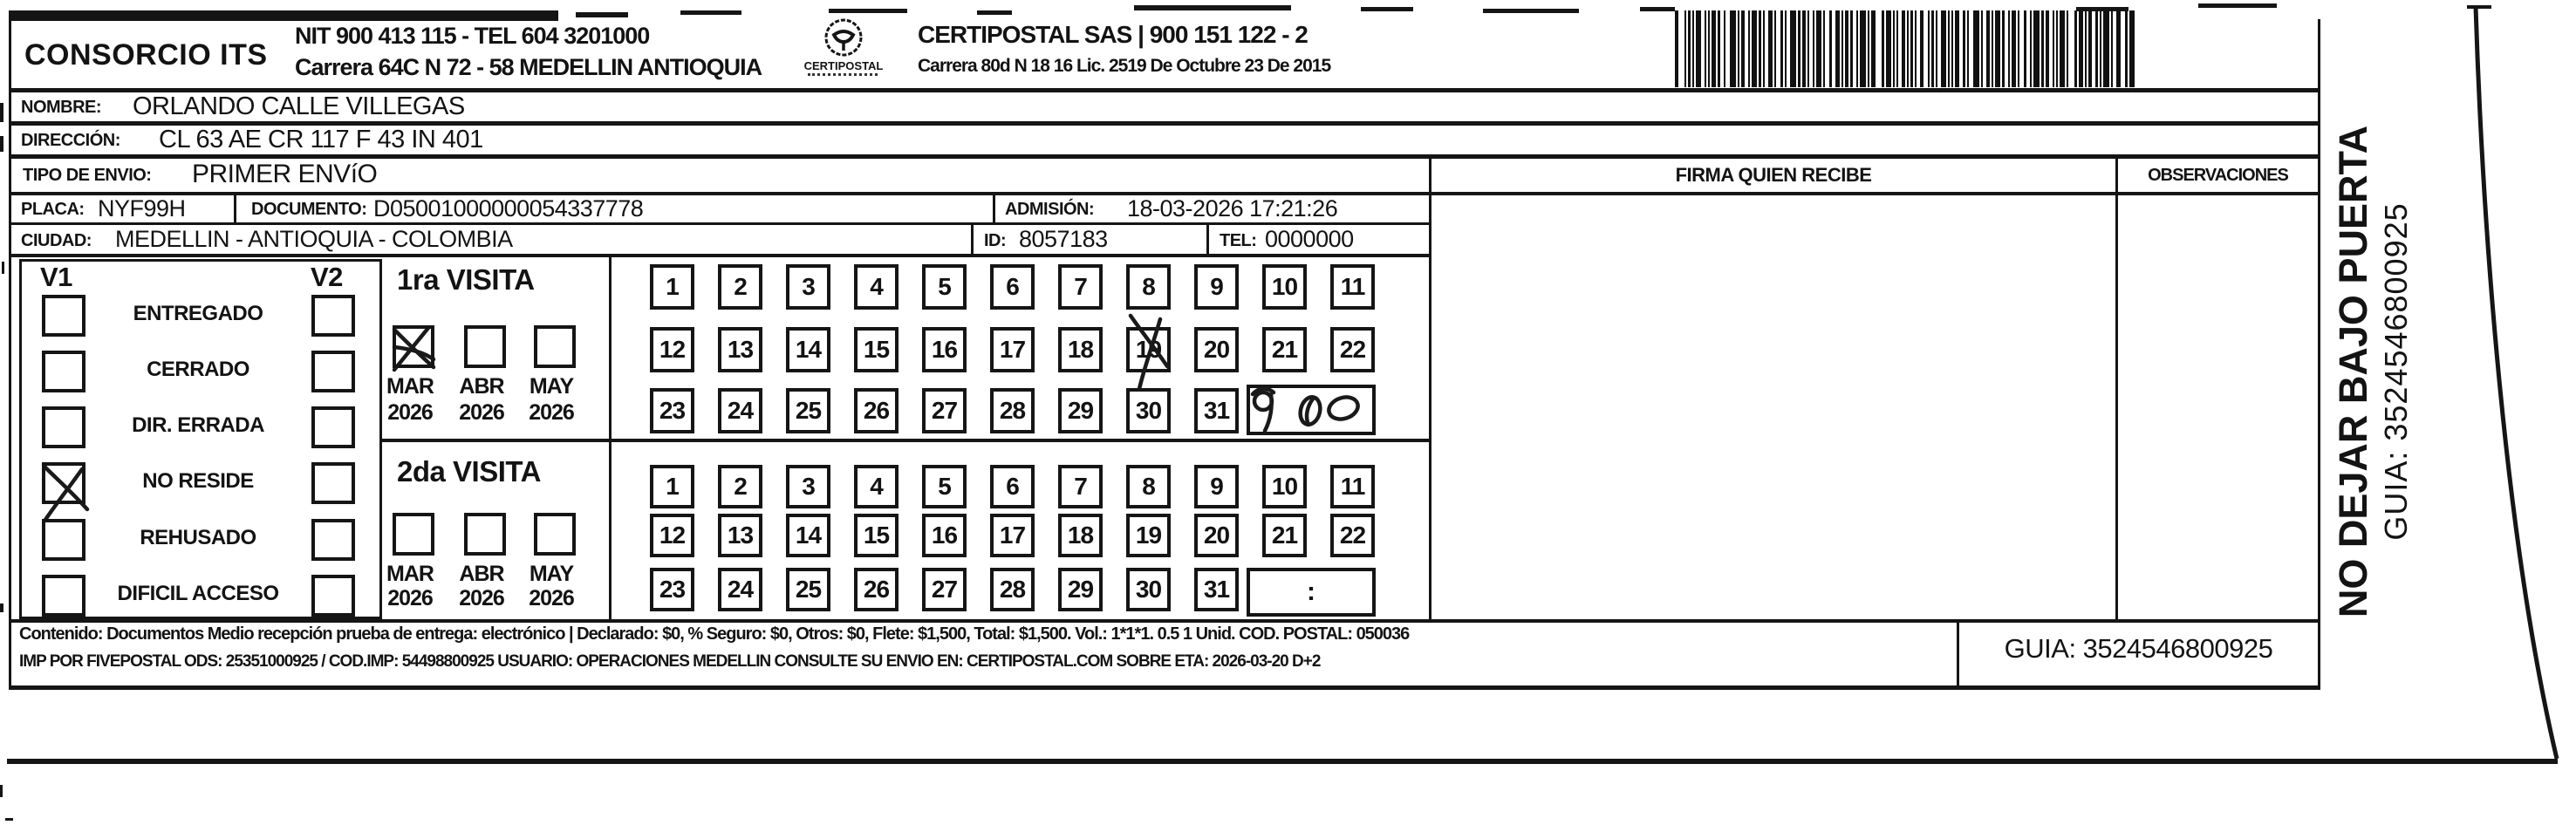 The height and width of the screenshot is (832, 2576). What do you see at coordinates (995, 240) in the screenshot?
I see `id-label: ID:` at bounding box center [995, 240].